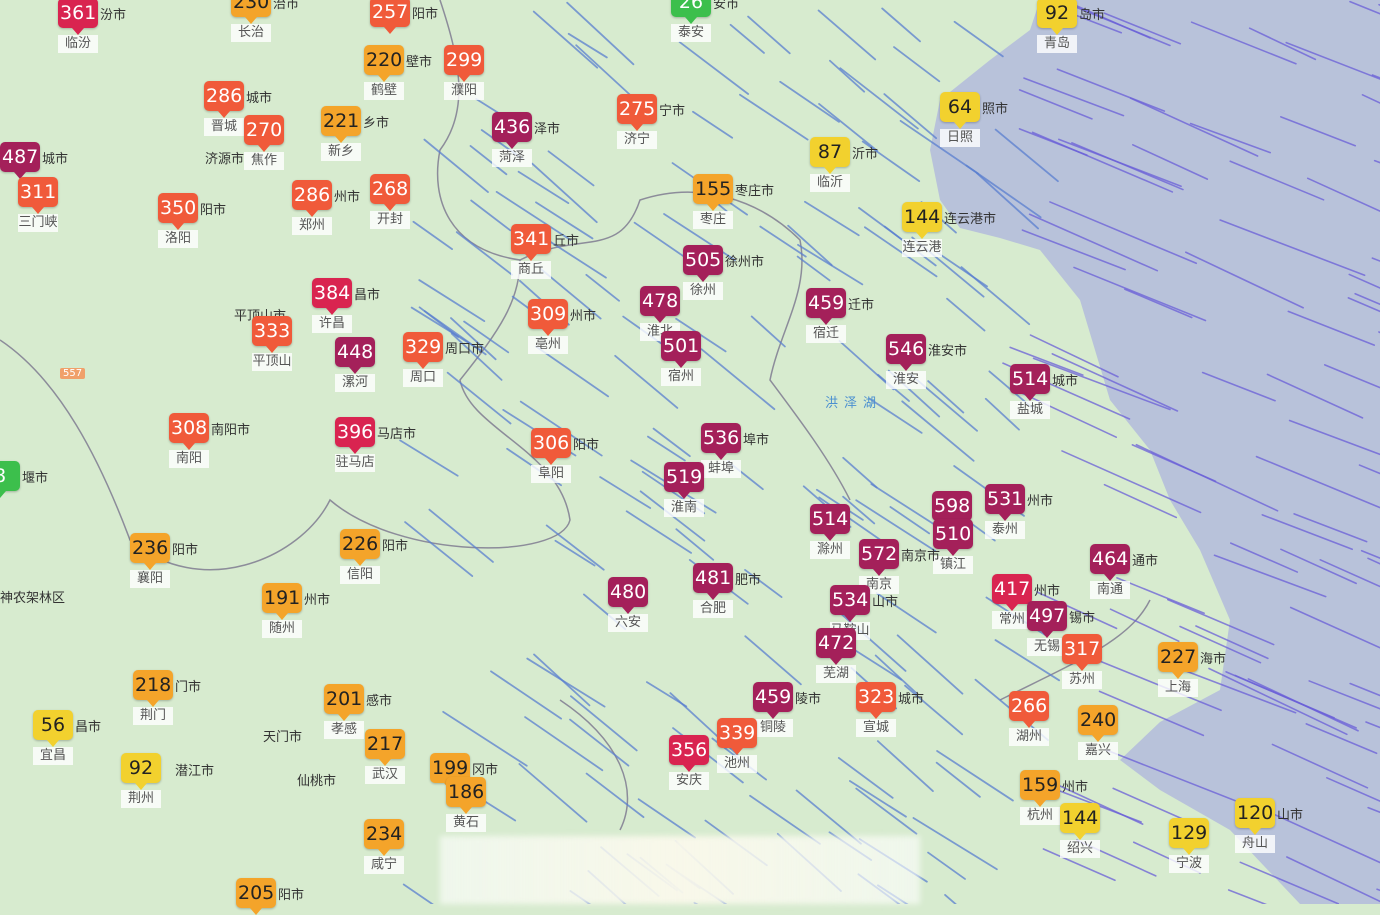 Image resolution: width=1380 pixels, height=915 pixels. What do you see at coordinates (689, 753) in the screenshot?
I see `aqi-value-badge: 356` at bounding box center [689, 753].